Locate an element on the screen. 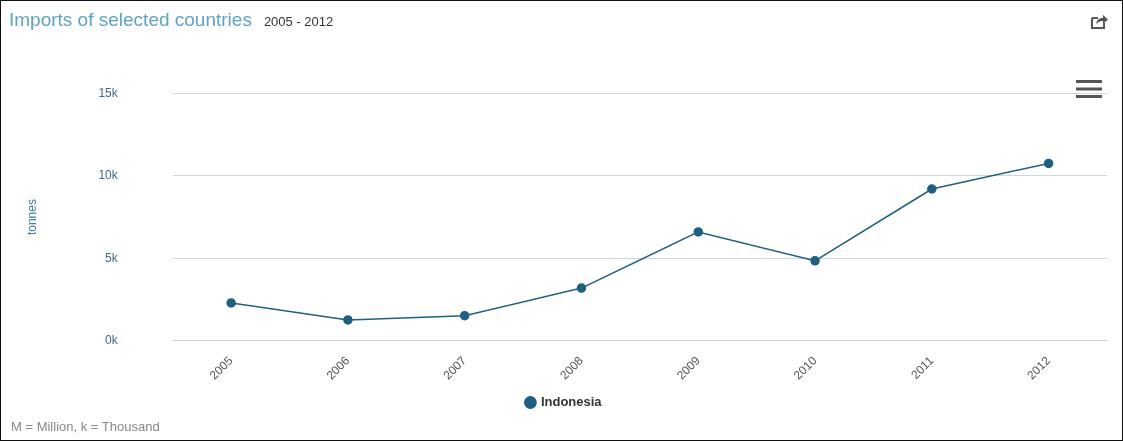 Image resolution: width=1123 pixels, height=441 pixels. y-tick-label: 15k is located at coordinates (108, 92).